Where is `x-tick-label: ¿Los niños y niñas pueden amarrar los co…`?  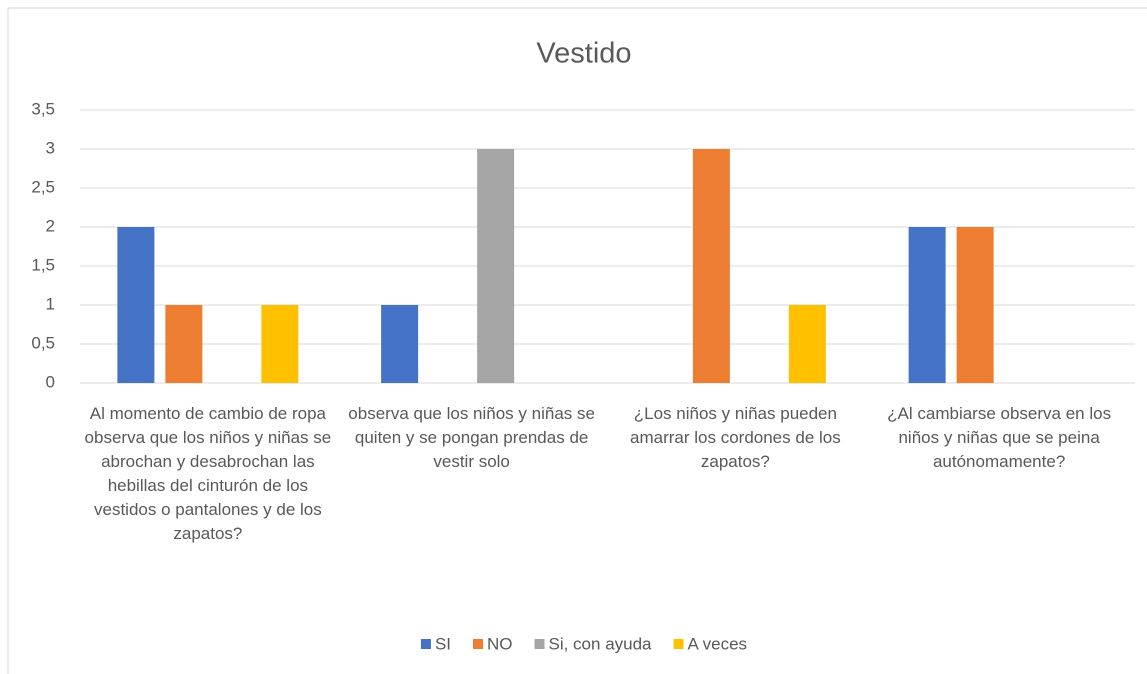 x-tick-label: ¿Los niños y niñas pueden amarrar los co… is located at coordinates (735, 437).